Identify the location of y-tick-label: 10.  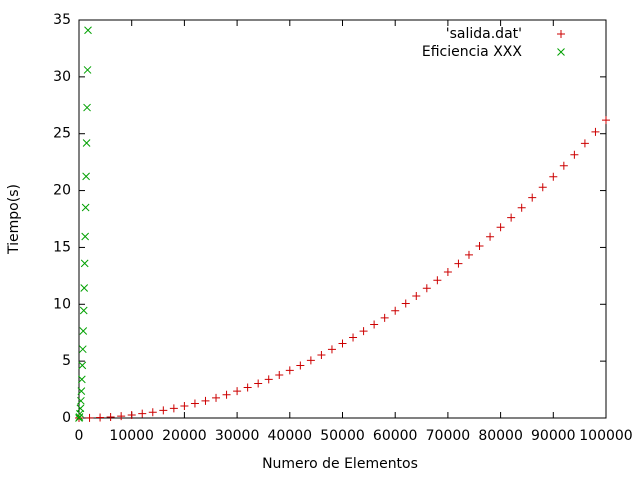
(62, 304).